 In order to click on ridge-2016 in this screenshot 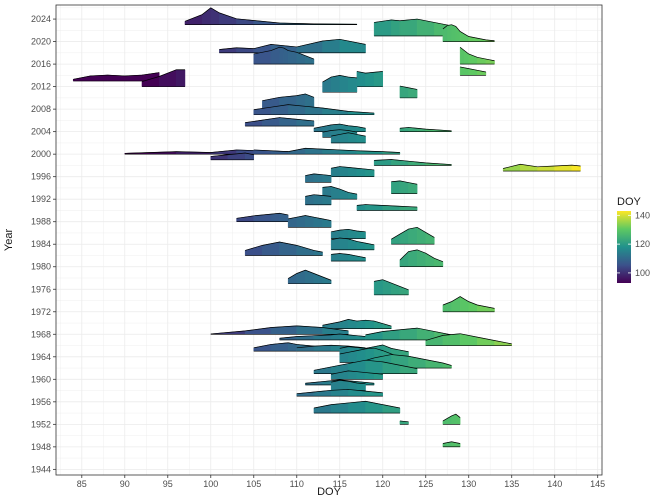, I will do `click(477, 55)`.